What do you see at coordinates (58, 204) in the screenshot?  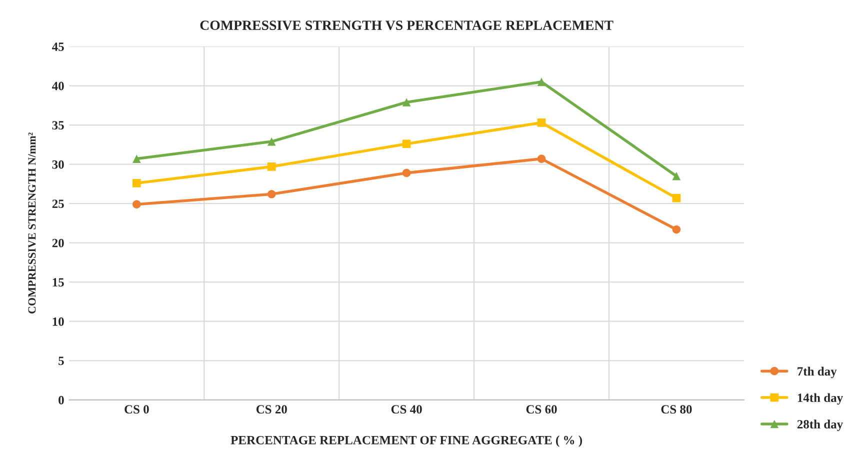 I see `y-tick-label: 25` at bounding box center [58, 204].